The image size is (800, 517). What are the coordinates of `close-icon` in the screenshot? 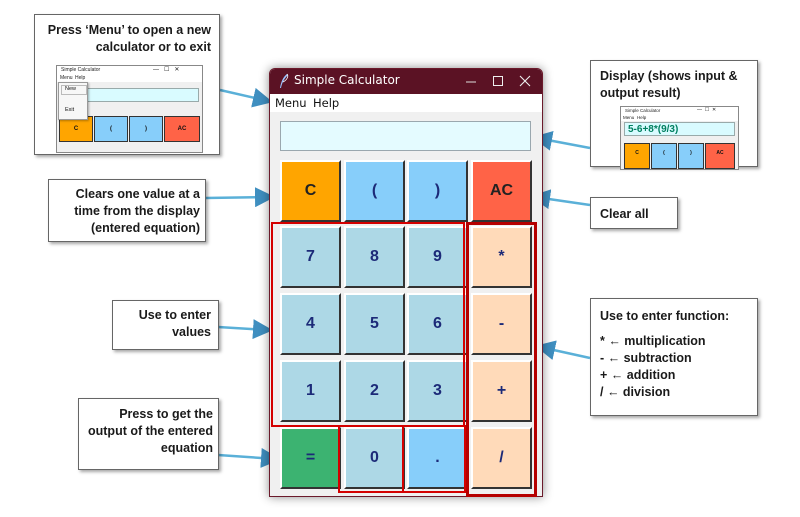 It's located at (525, 81).